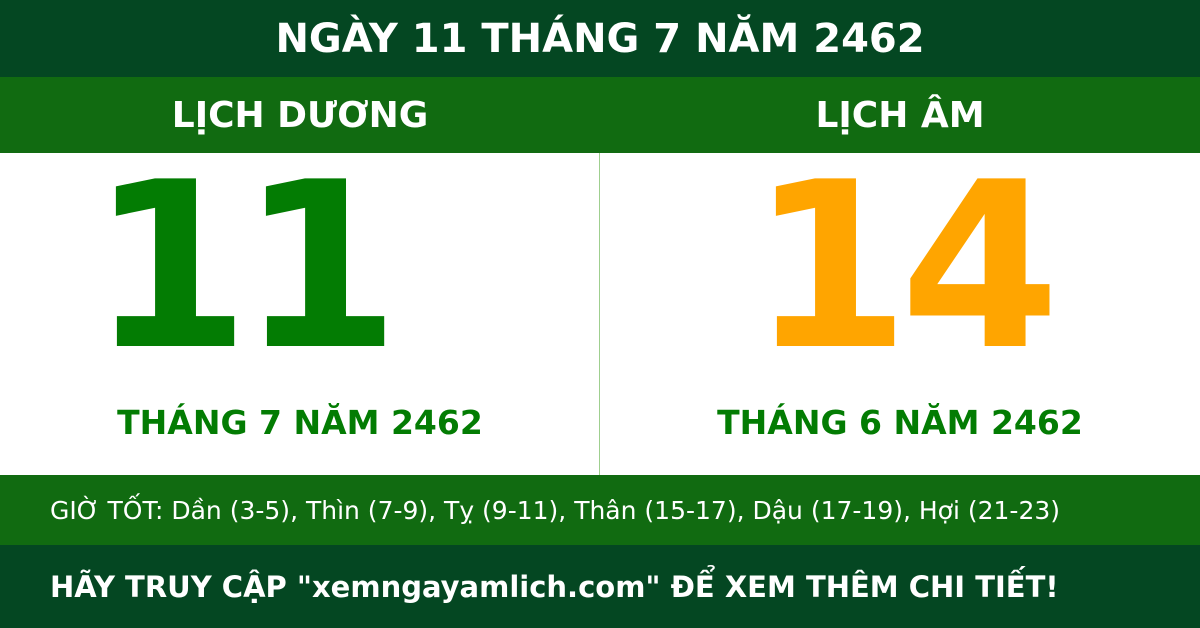 The width and height of the screenshot is (1200, 628). What do you see at coordinates (904, 267) in the screenshot?
I see `lunar-day: 14` at bounding box center [904, 267].